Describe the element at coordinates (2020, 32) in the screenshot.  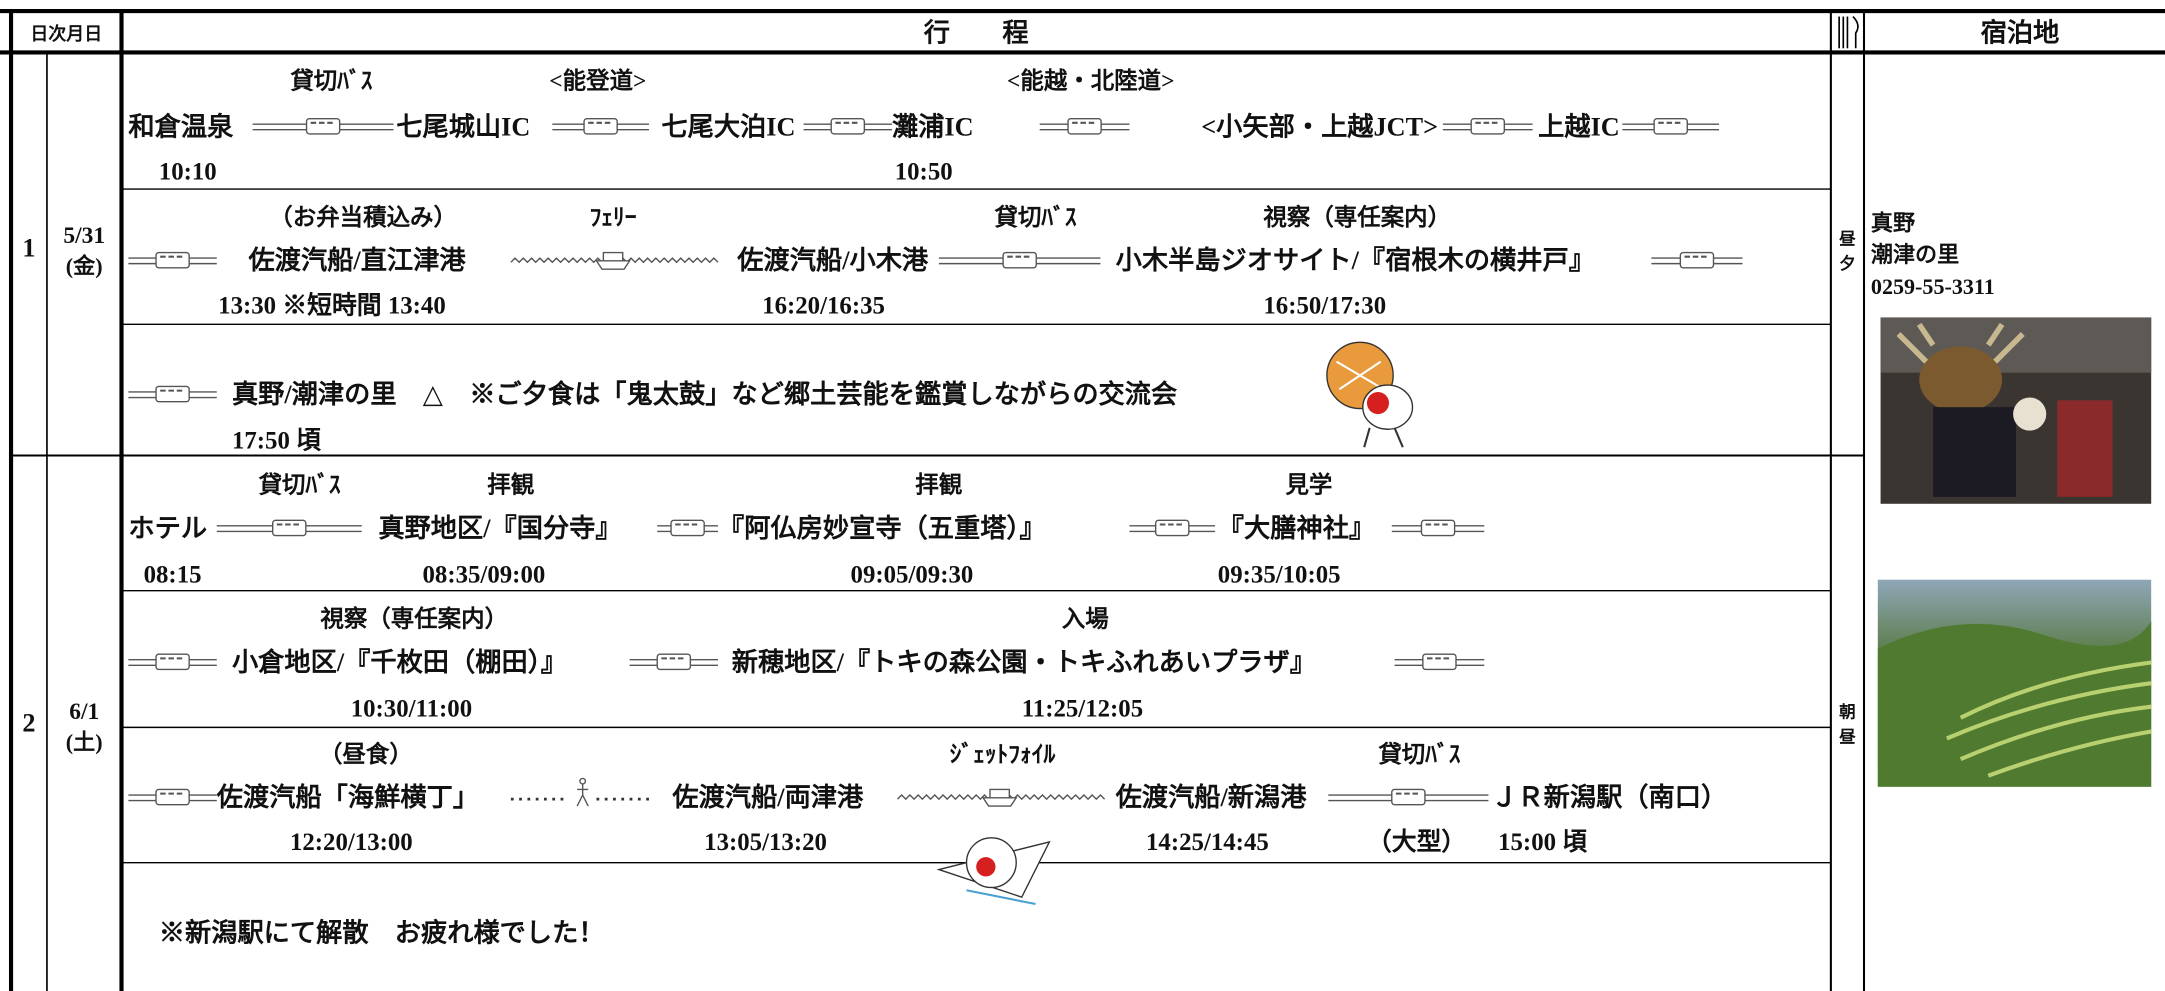
I see `header-hotel: 宿泊地` at that location.